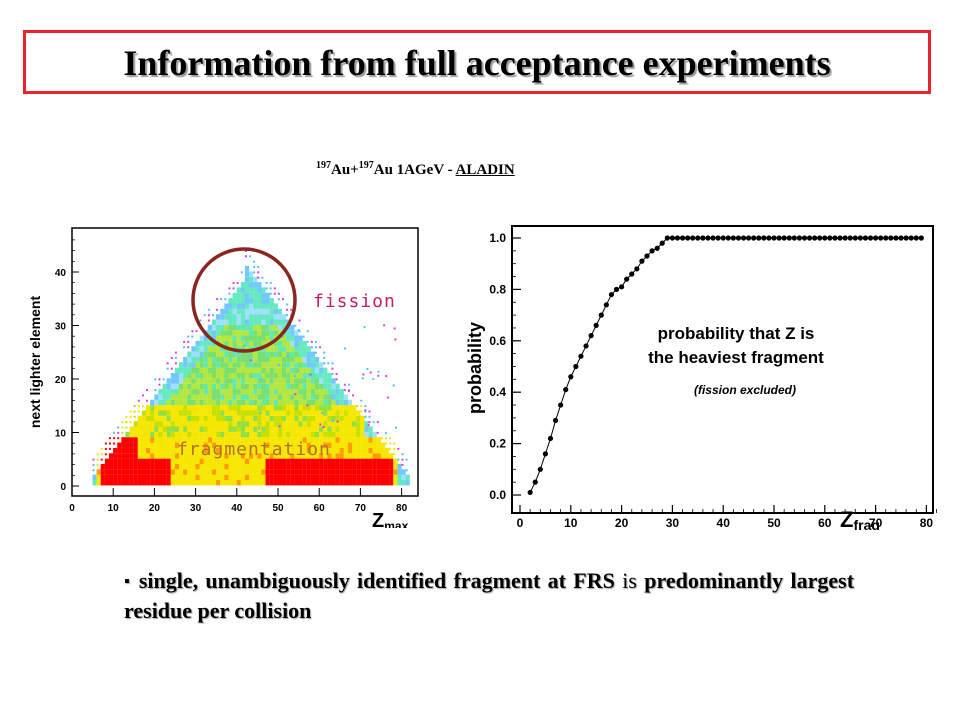  Describe the element at coordinates (61, 327) in the screenshot. I see `y-tick-label: 30` at that location.